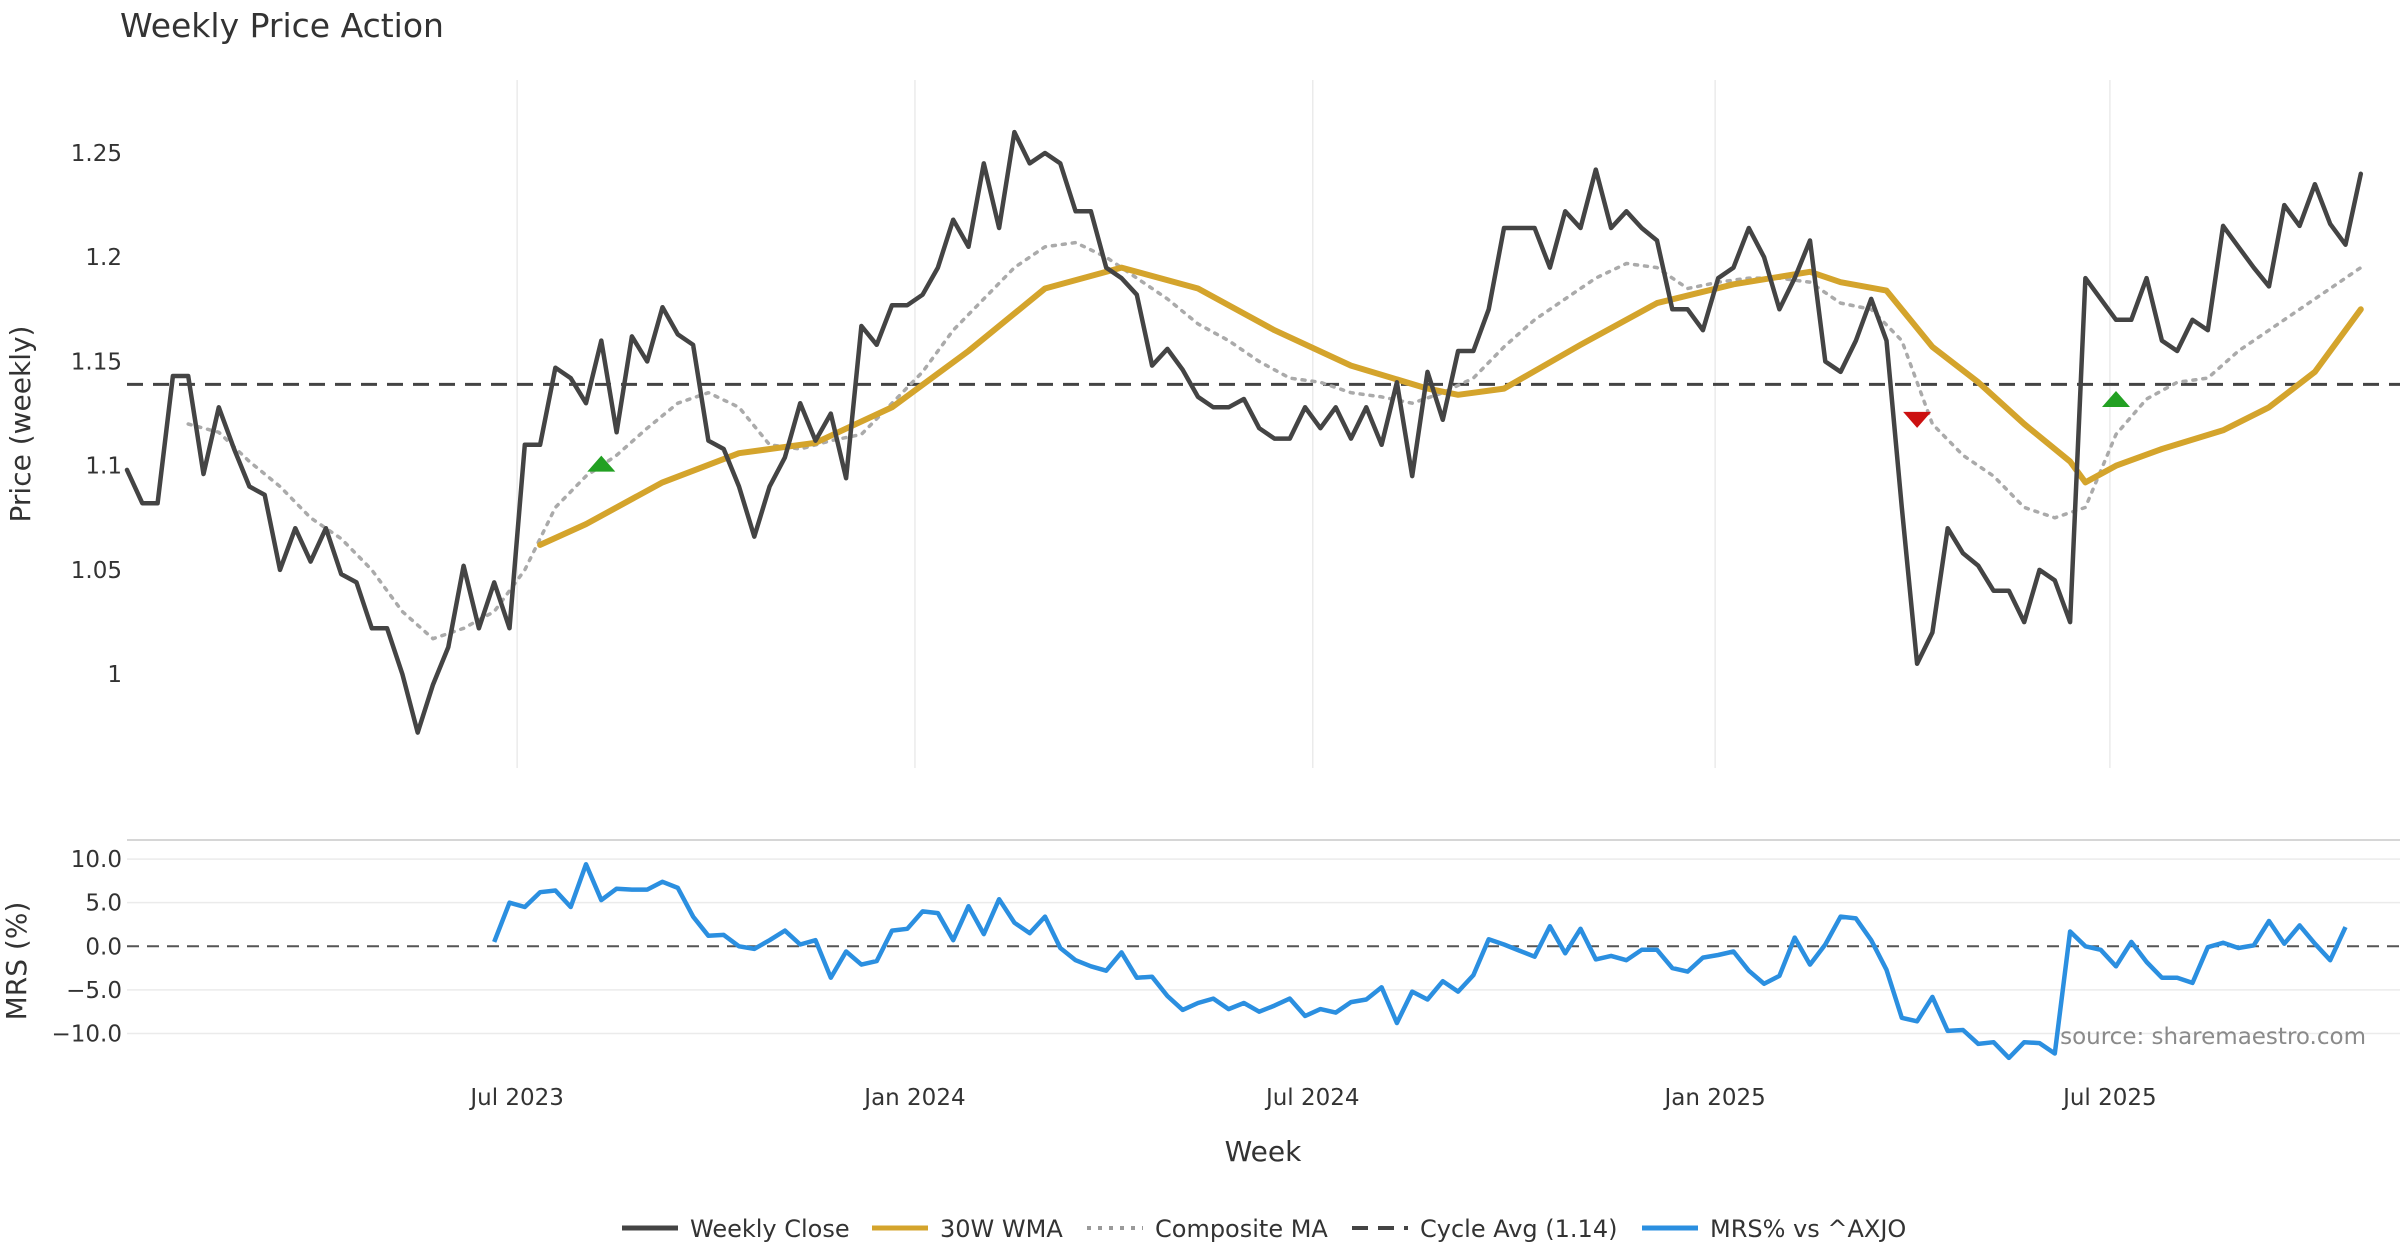 The width and height of the screenshot is (2400, 1260). Describe the element at coordinates (1241, 1229) in the screenshot. I see `legend-label: Composite MA` at that location.